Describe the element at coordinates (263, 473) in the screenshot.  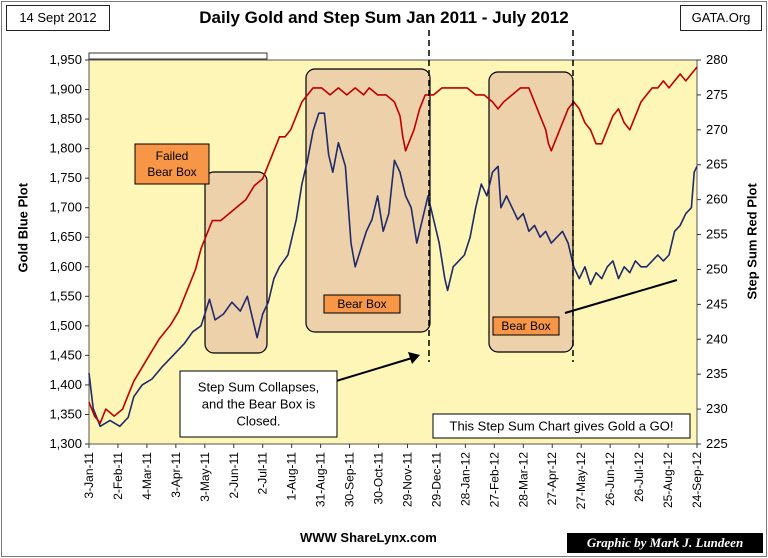
I see `x-tick-label: 2-Jul-11` at that location.